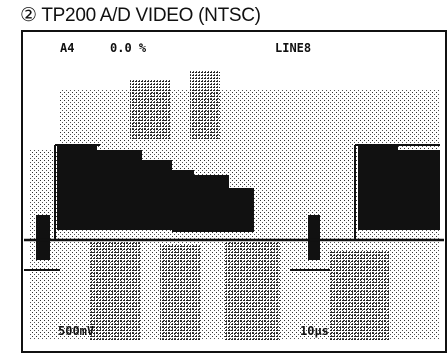 The height and width of the screenshot is (353, 448). Describe the element at coordinates (76, 331) in the screenshot. I see `volts-div-label: 500mV` at that location.